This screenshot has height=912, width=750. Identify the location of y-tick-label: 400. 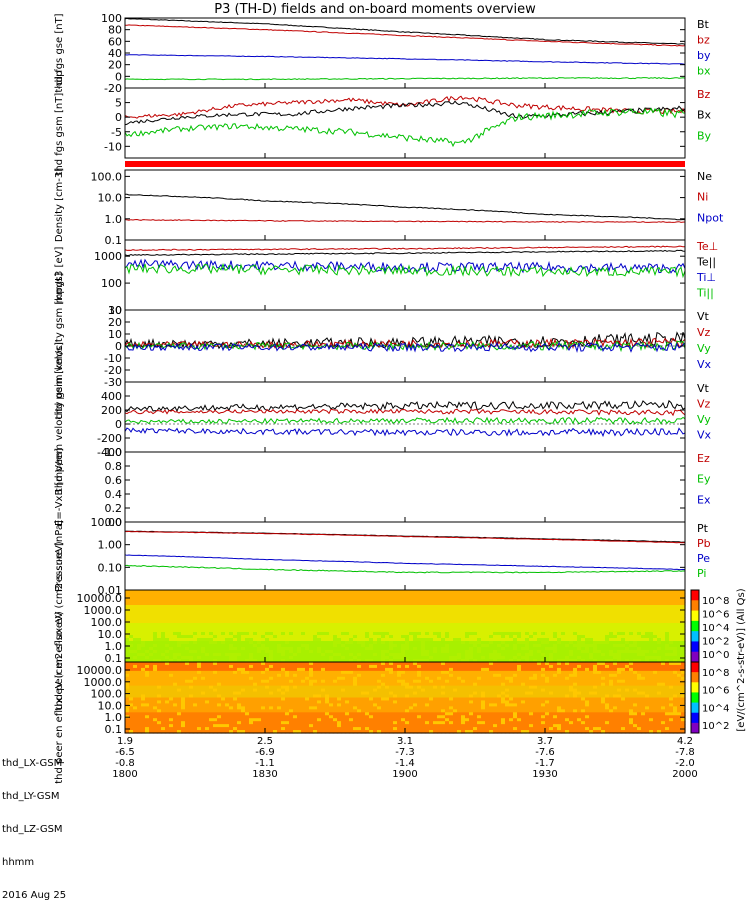
(111, 396).